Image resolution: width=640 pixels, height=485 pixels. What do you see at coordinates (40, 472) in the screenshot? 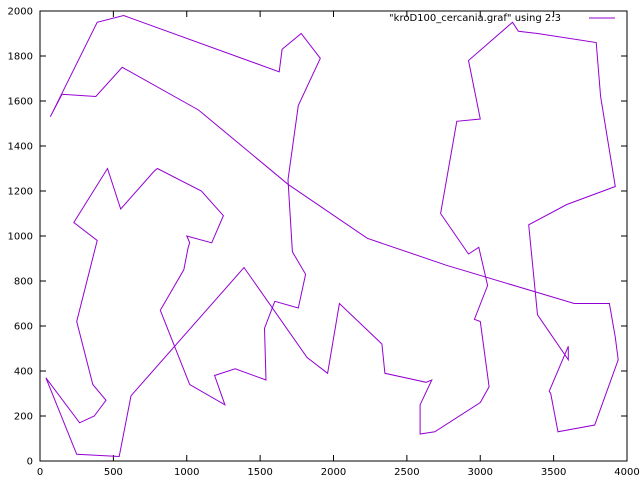
I see `x-tick-label: 0` at bounding box center [40, 472].